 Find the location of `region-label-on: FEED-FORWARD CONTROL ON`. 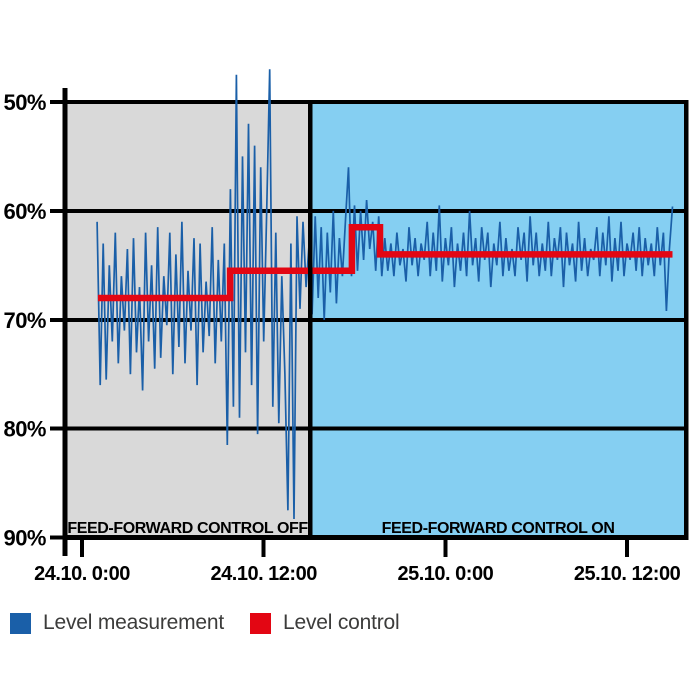

region-label-on: FEED-FORWARD CONTROL ON is located at coordinates (498, 528).